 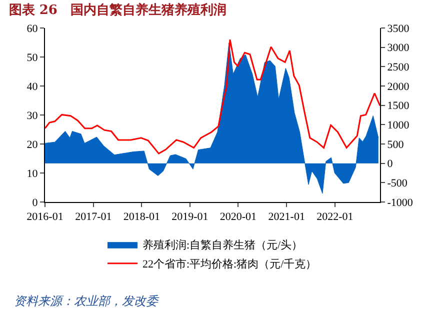 I want to click on y2-tick-label: 0, so click(x=390, y=164).